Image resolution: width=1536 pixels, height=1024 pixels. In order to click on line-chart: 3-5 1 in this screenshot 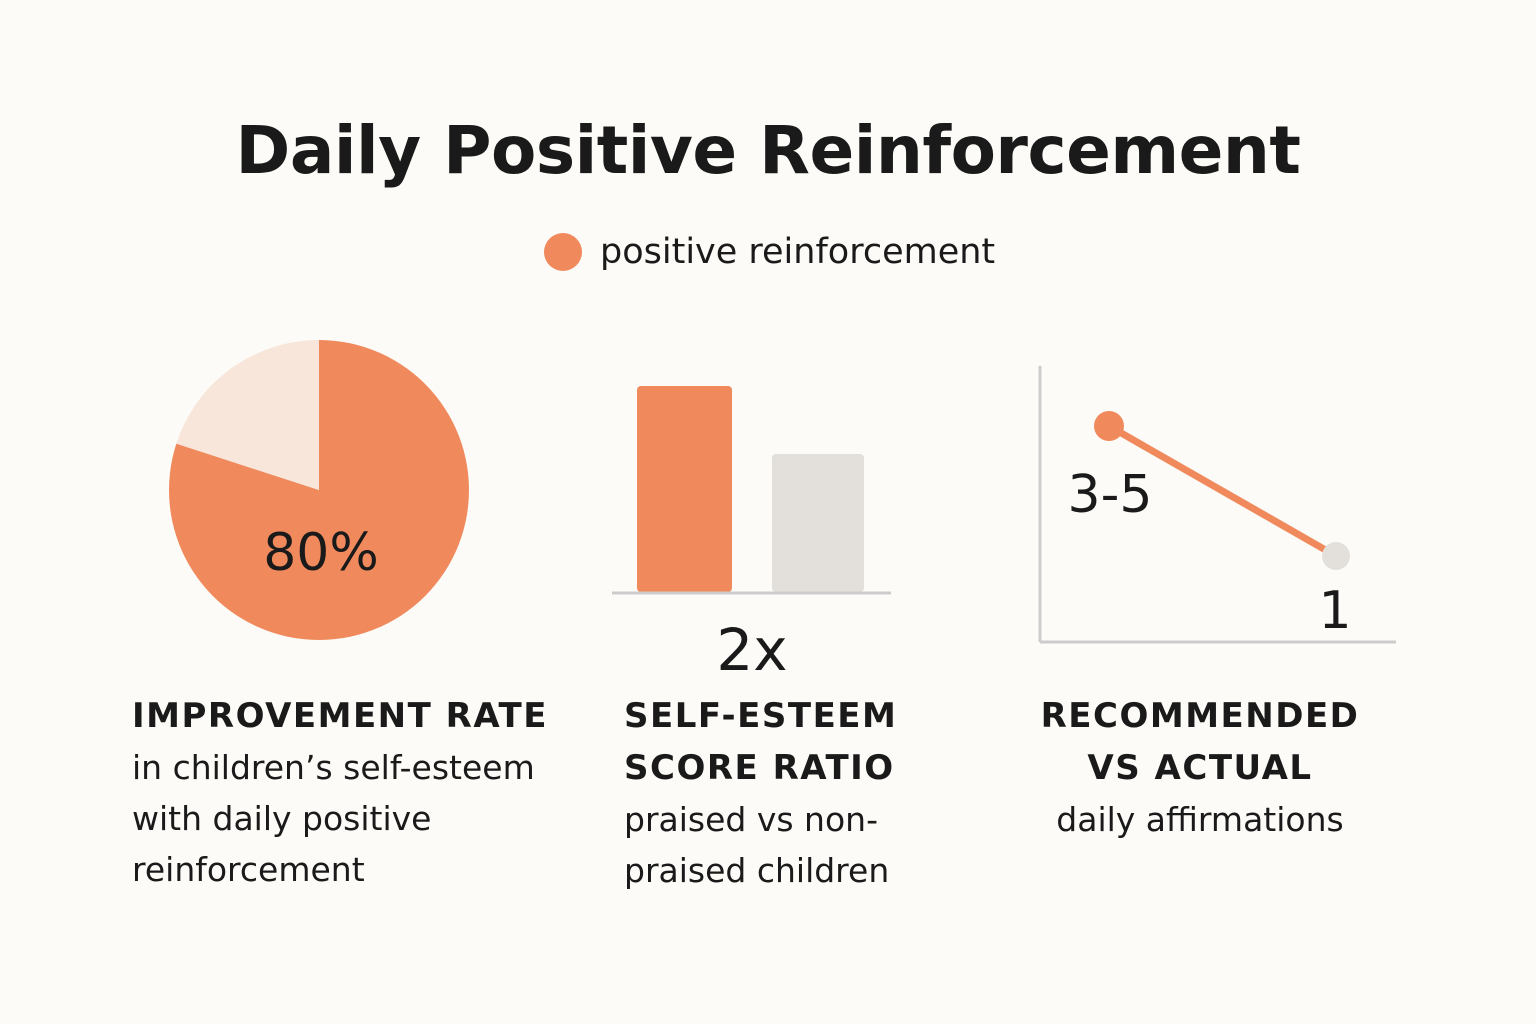, I will do `click(1217, 505)`.